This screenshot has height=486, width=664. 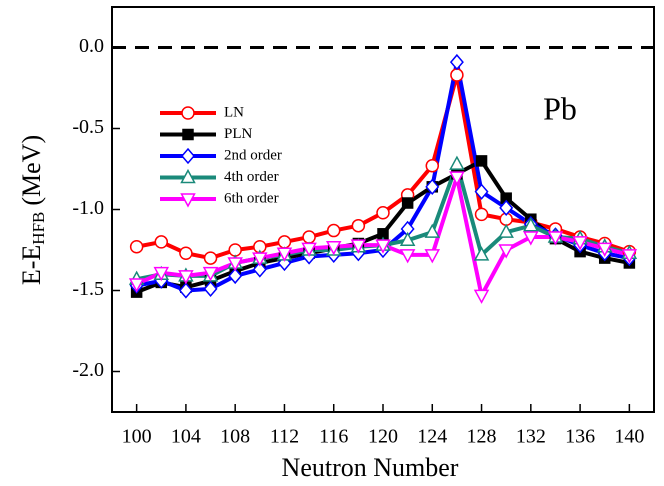 What do you see at coordinates (137, 437) in the screenshot?
I see `x-tick-label: 100` at bounding box center [137, 437].